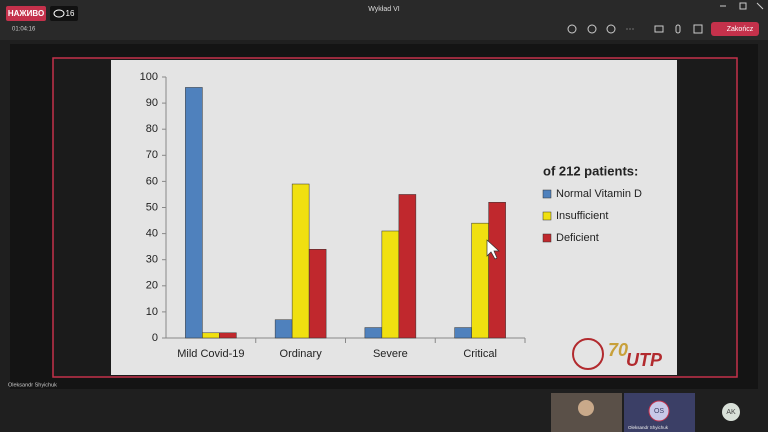 This screenshot has width=768, height=432. Describe the element at coordinates (152, 155) in the screenshot. I see `y-tick-label: 70` at that location.